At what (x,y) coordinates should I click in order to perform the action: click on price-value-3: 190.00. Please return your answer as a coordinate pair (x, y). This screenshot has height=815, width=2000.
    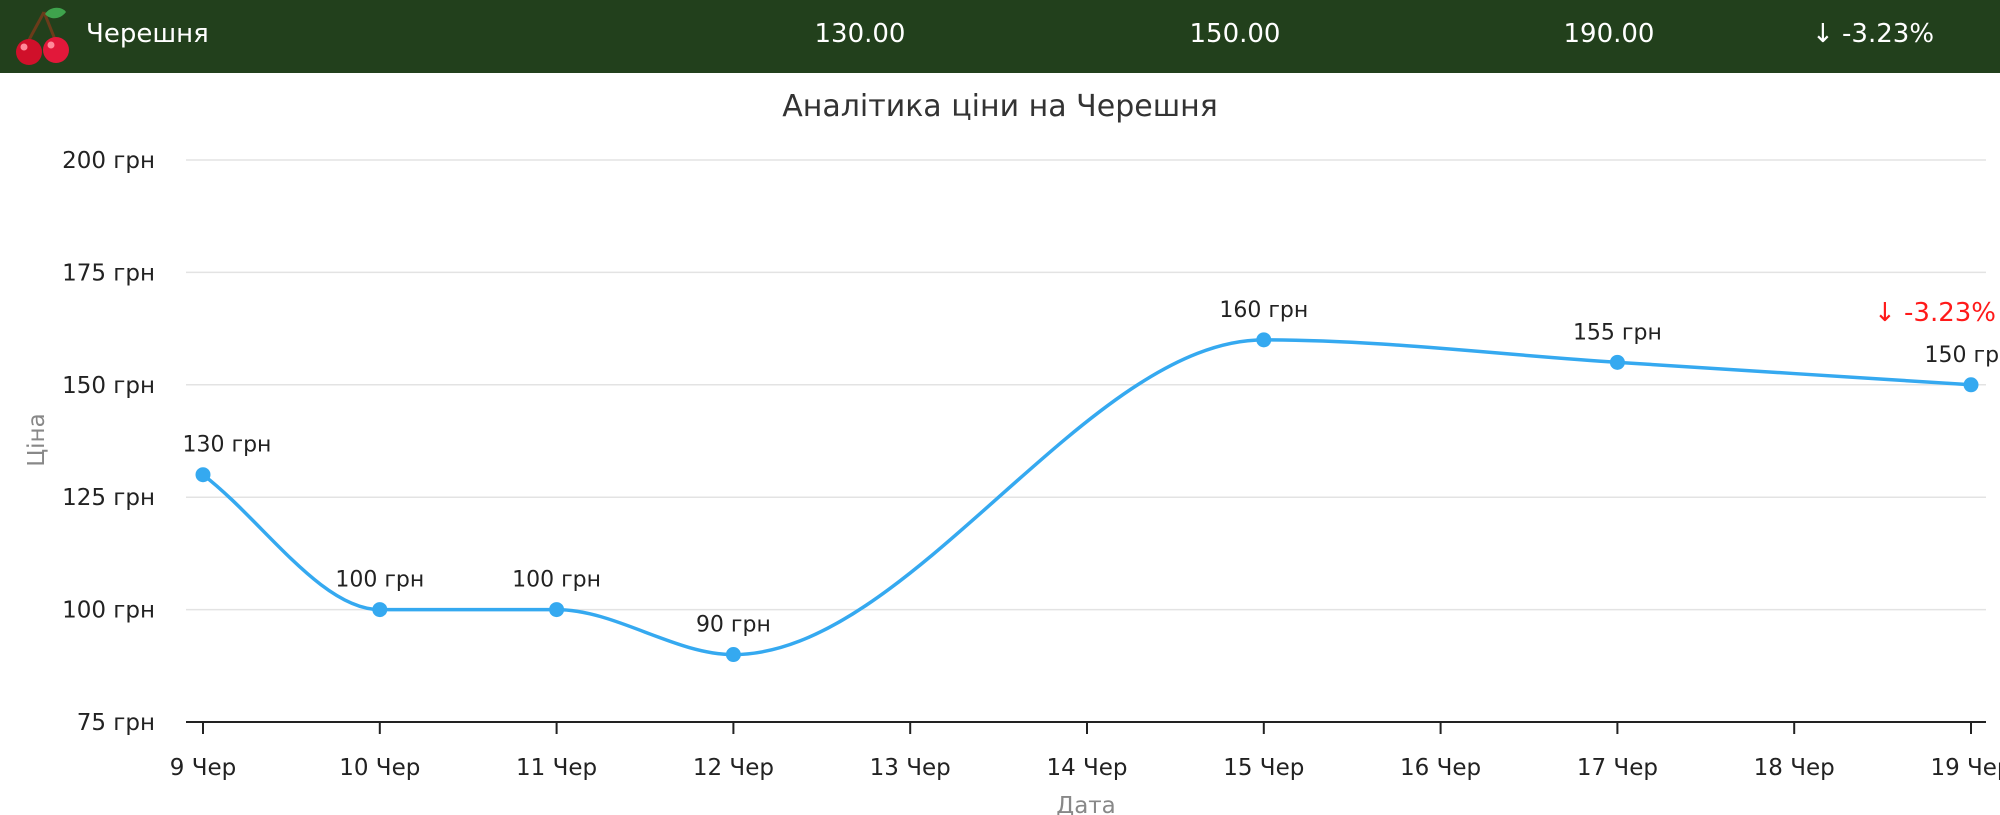
    Looking at the image, I should click on (1609, 34).